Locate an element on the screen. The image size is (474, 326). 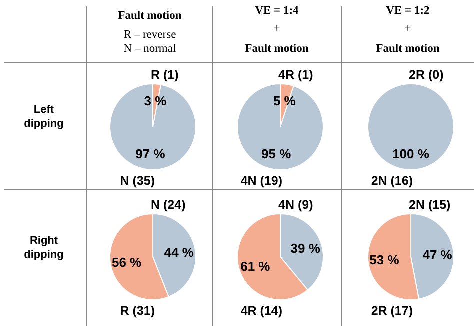
data-label: 61 % is located at coordinates (255, 266).